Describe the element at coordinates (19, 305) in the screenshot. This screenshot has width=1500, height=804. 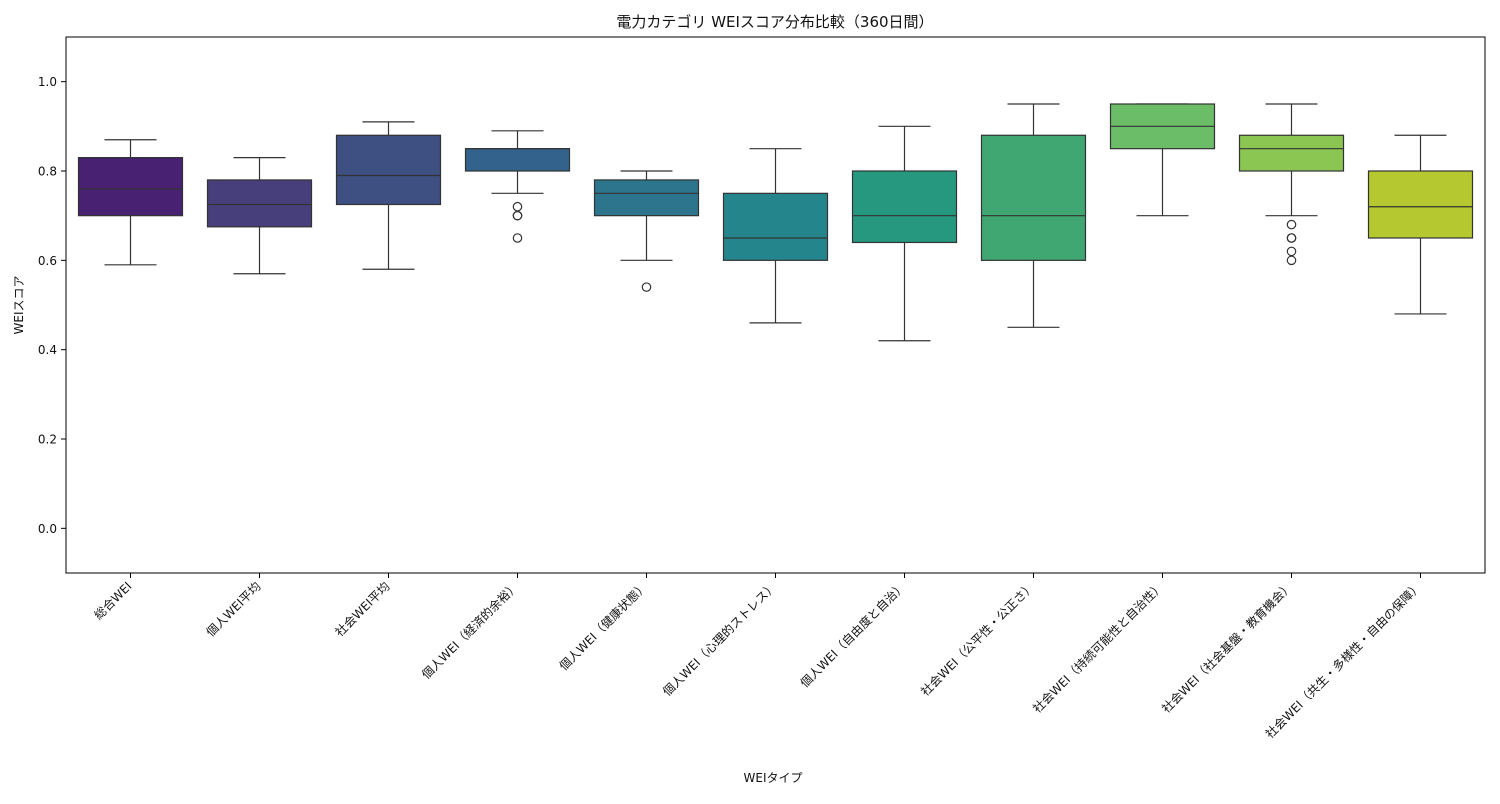
I see `y-axis-label: WEIスコア` at that location.